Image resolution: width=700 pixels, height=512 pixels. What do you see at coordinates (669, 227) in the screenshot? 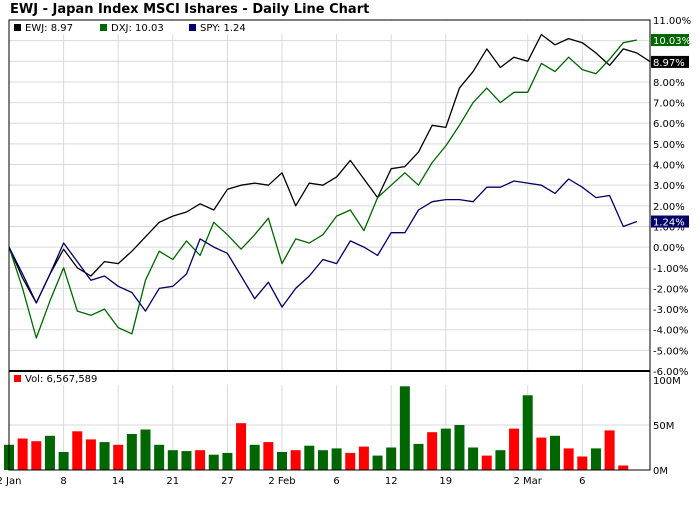
I see `y-tick-label: 1.00%` at bounding box center [669, 227].